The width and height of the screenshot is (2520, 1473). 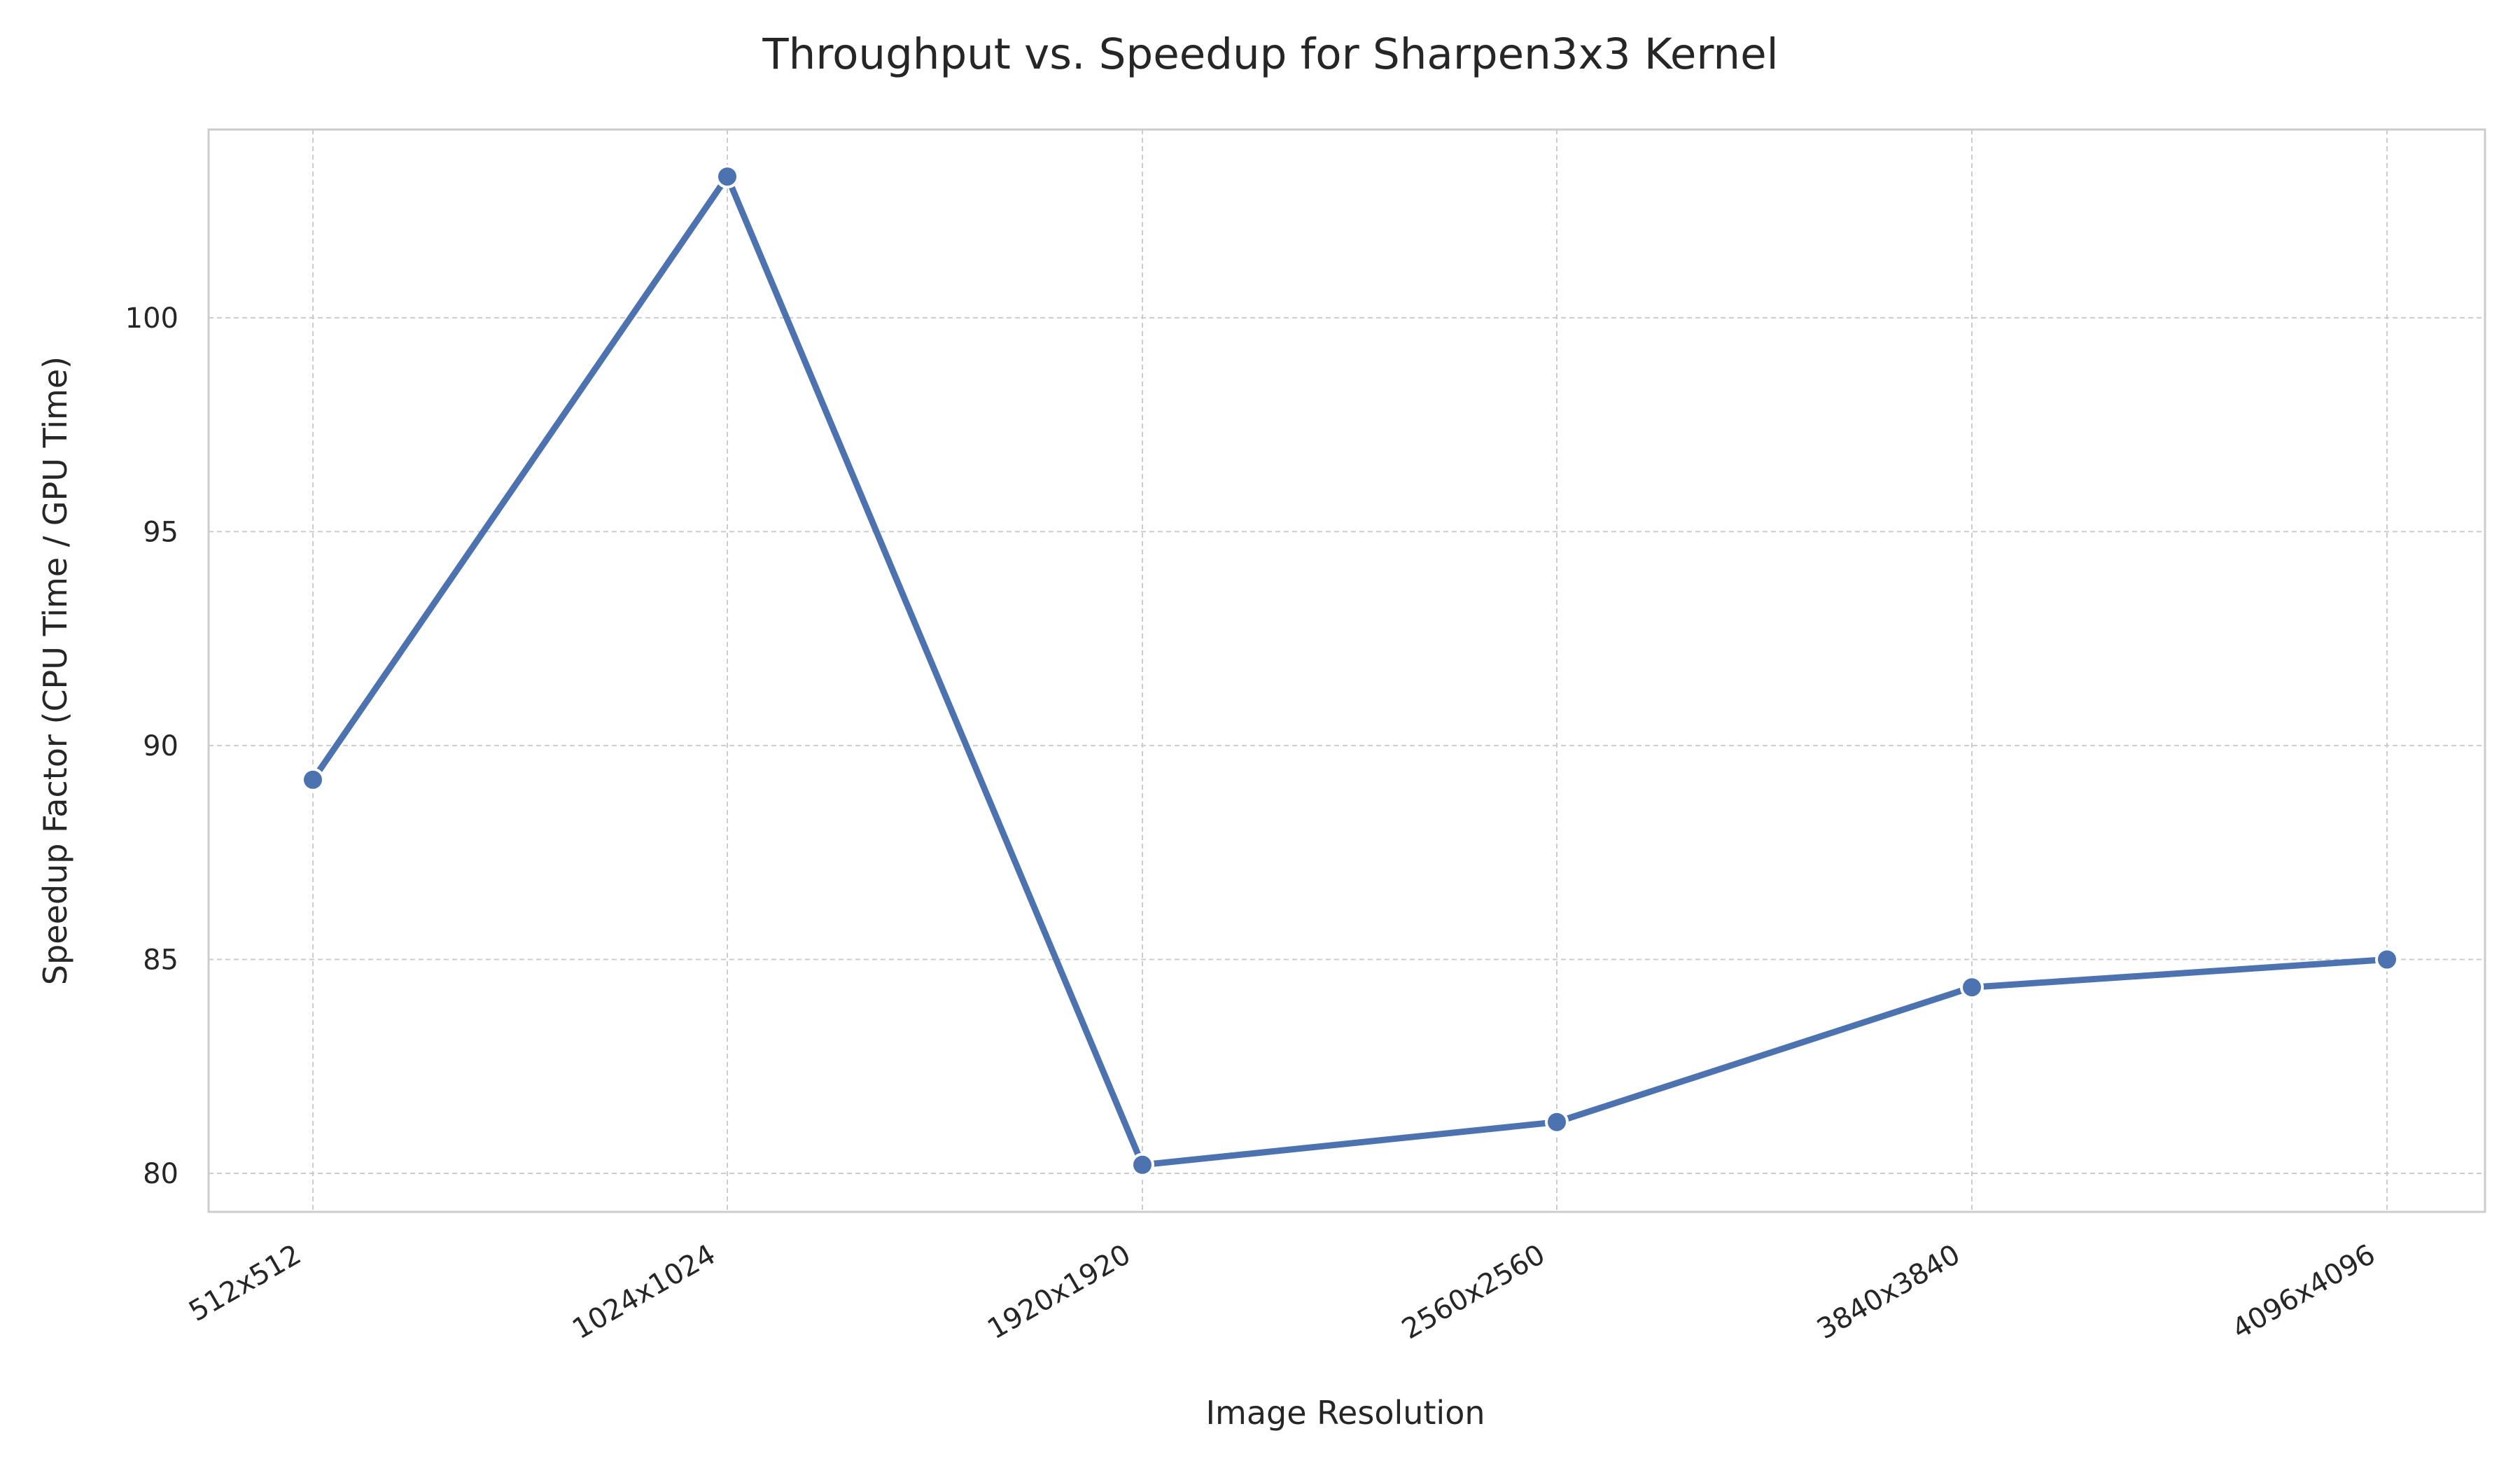 What do you see at coordinates (151, 318) in the screenshot?
I see `y-tick-label: 100` at bounding box center [151, 318].